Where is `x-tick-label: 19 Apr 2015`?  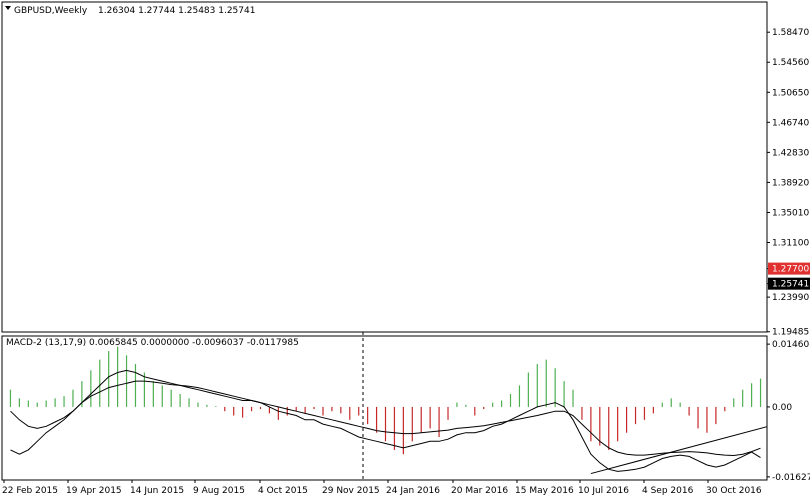 x-tick-label: 19 Apr 2015 is located at coordinates (94, 491).